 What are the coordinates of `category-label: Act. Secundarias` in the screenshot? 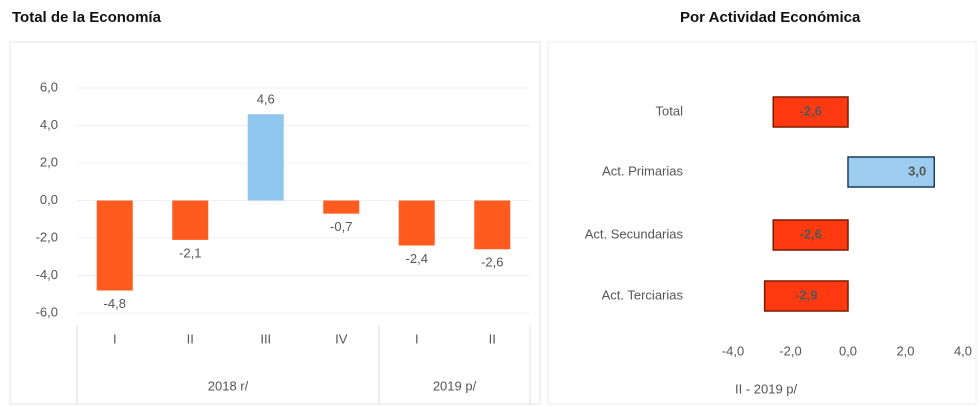 It's located at (634, 233).